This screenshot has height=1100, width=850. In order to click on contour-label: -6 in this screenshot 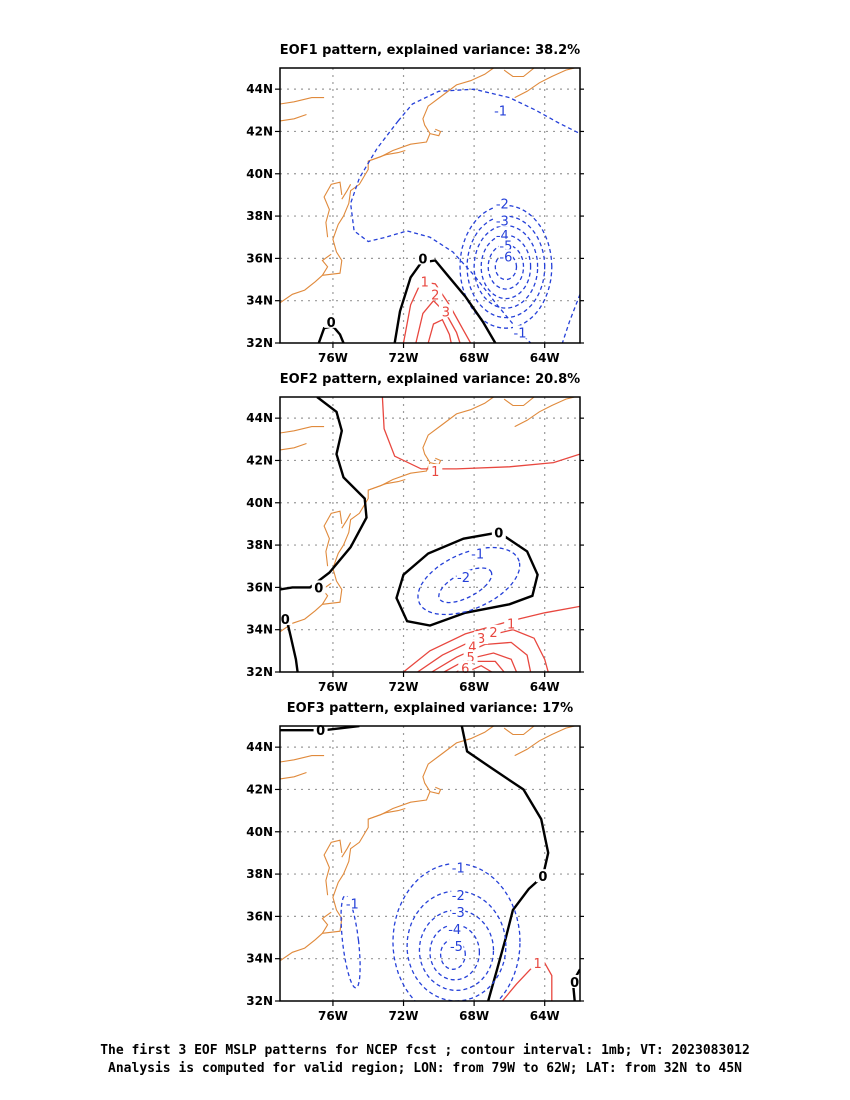, I will do `click(505, 257)`.